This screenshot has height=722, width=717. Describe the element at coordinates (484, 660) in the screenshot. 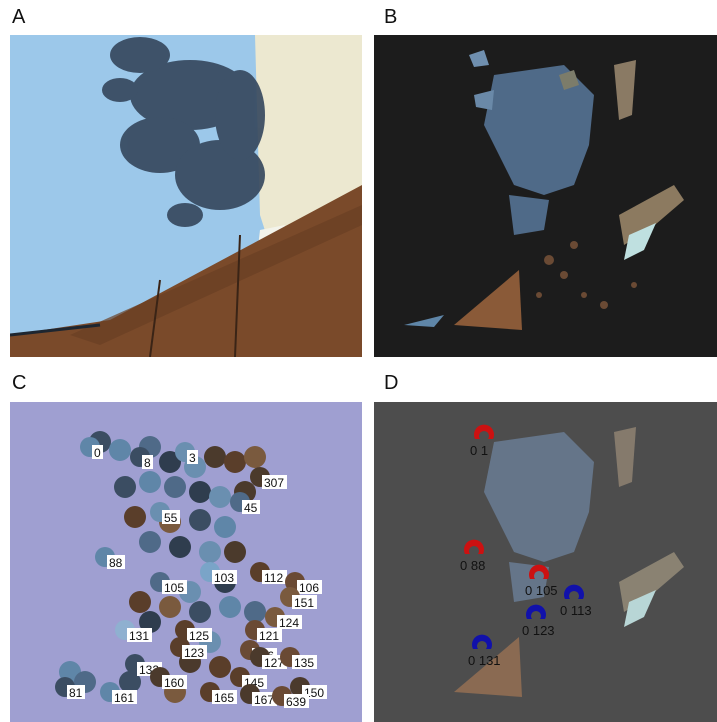

I see `marker-label: 0 131` at that location.